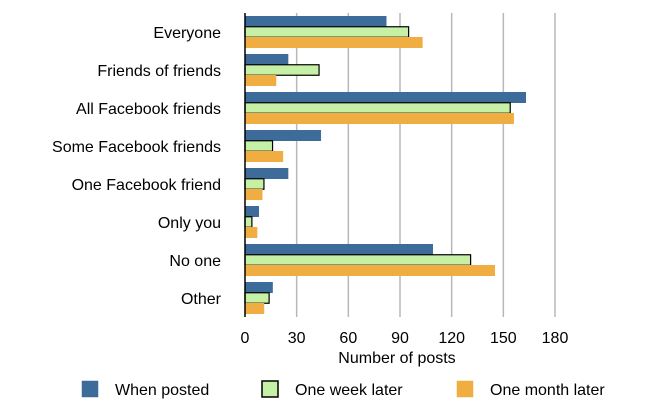 The height and width of the screenshot is (405, 647). What do you see at coordinates (189, 223) in the screenshot?
I see `category-label: Only you` at bounding box center [189, 223].